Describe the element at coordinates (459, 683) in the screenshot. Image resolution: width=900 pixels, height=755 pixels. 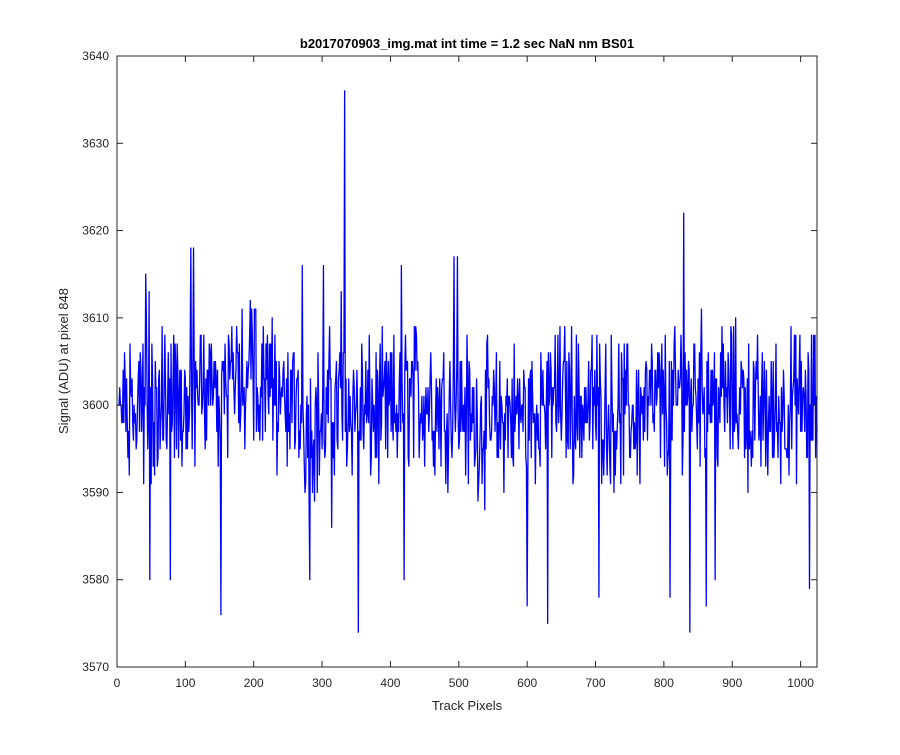
I see `x-tick-label: 500` at that location.